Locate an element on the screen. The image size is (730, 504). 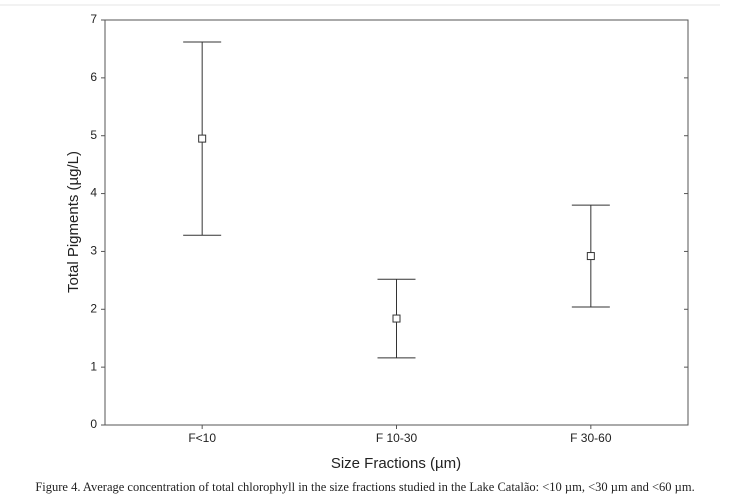
y-tick-label: 3 is located at coordinates (93, 251).